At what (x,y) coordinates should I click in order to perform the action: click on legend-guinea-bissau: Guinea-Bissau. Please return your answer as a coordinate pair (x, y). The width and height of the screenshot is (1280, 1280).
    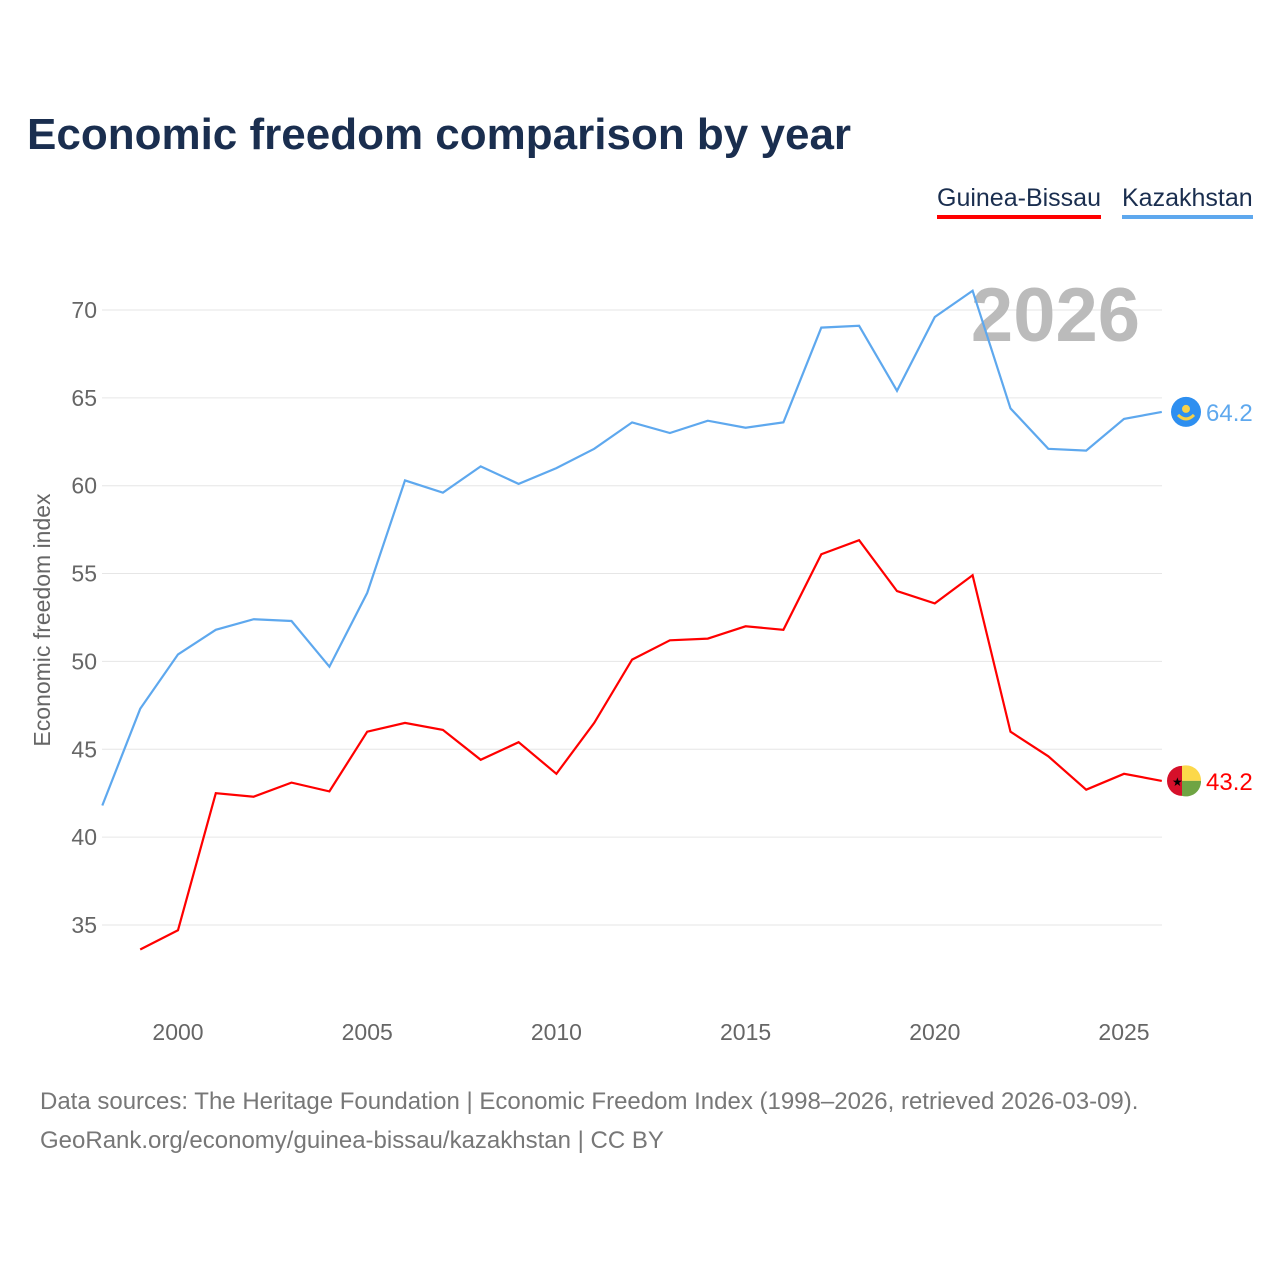
    Looking at the image, I should click on (1019, 201).